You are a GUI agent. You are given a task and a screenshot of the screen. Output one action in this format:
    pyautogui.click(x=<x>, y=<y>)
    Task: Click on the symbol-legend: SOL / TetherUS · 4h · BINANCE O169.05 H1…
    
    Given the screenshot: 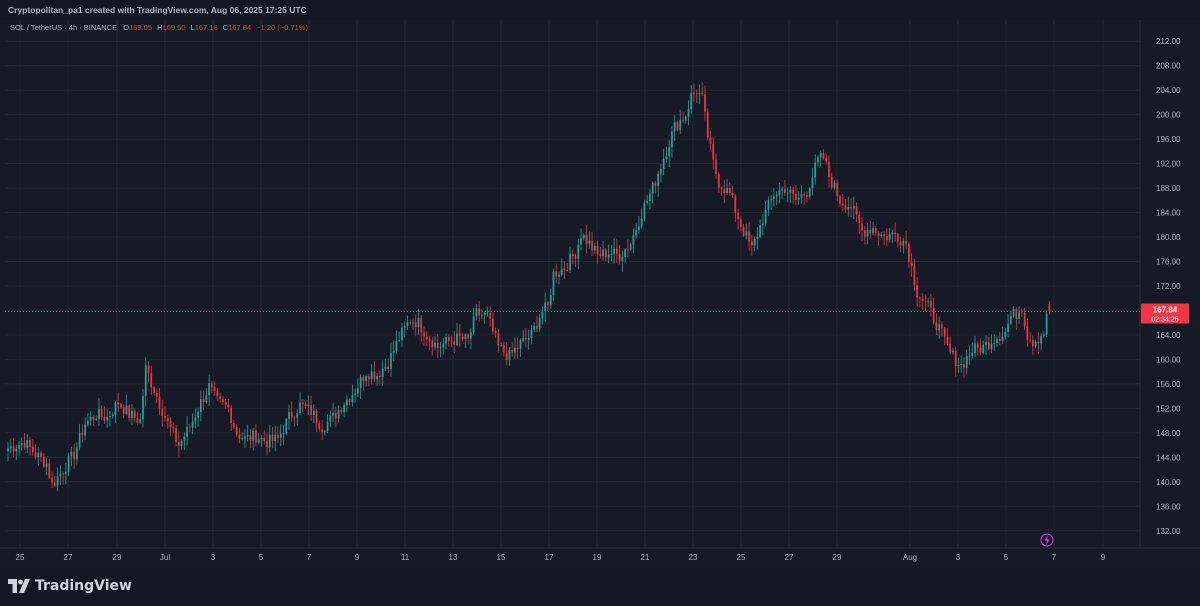 What is the action you would take?
    pyautogui.click(x=159, y=28)
    